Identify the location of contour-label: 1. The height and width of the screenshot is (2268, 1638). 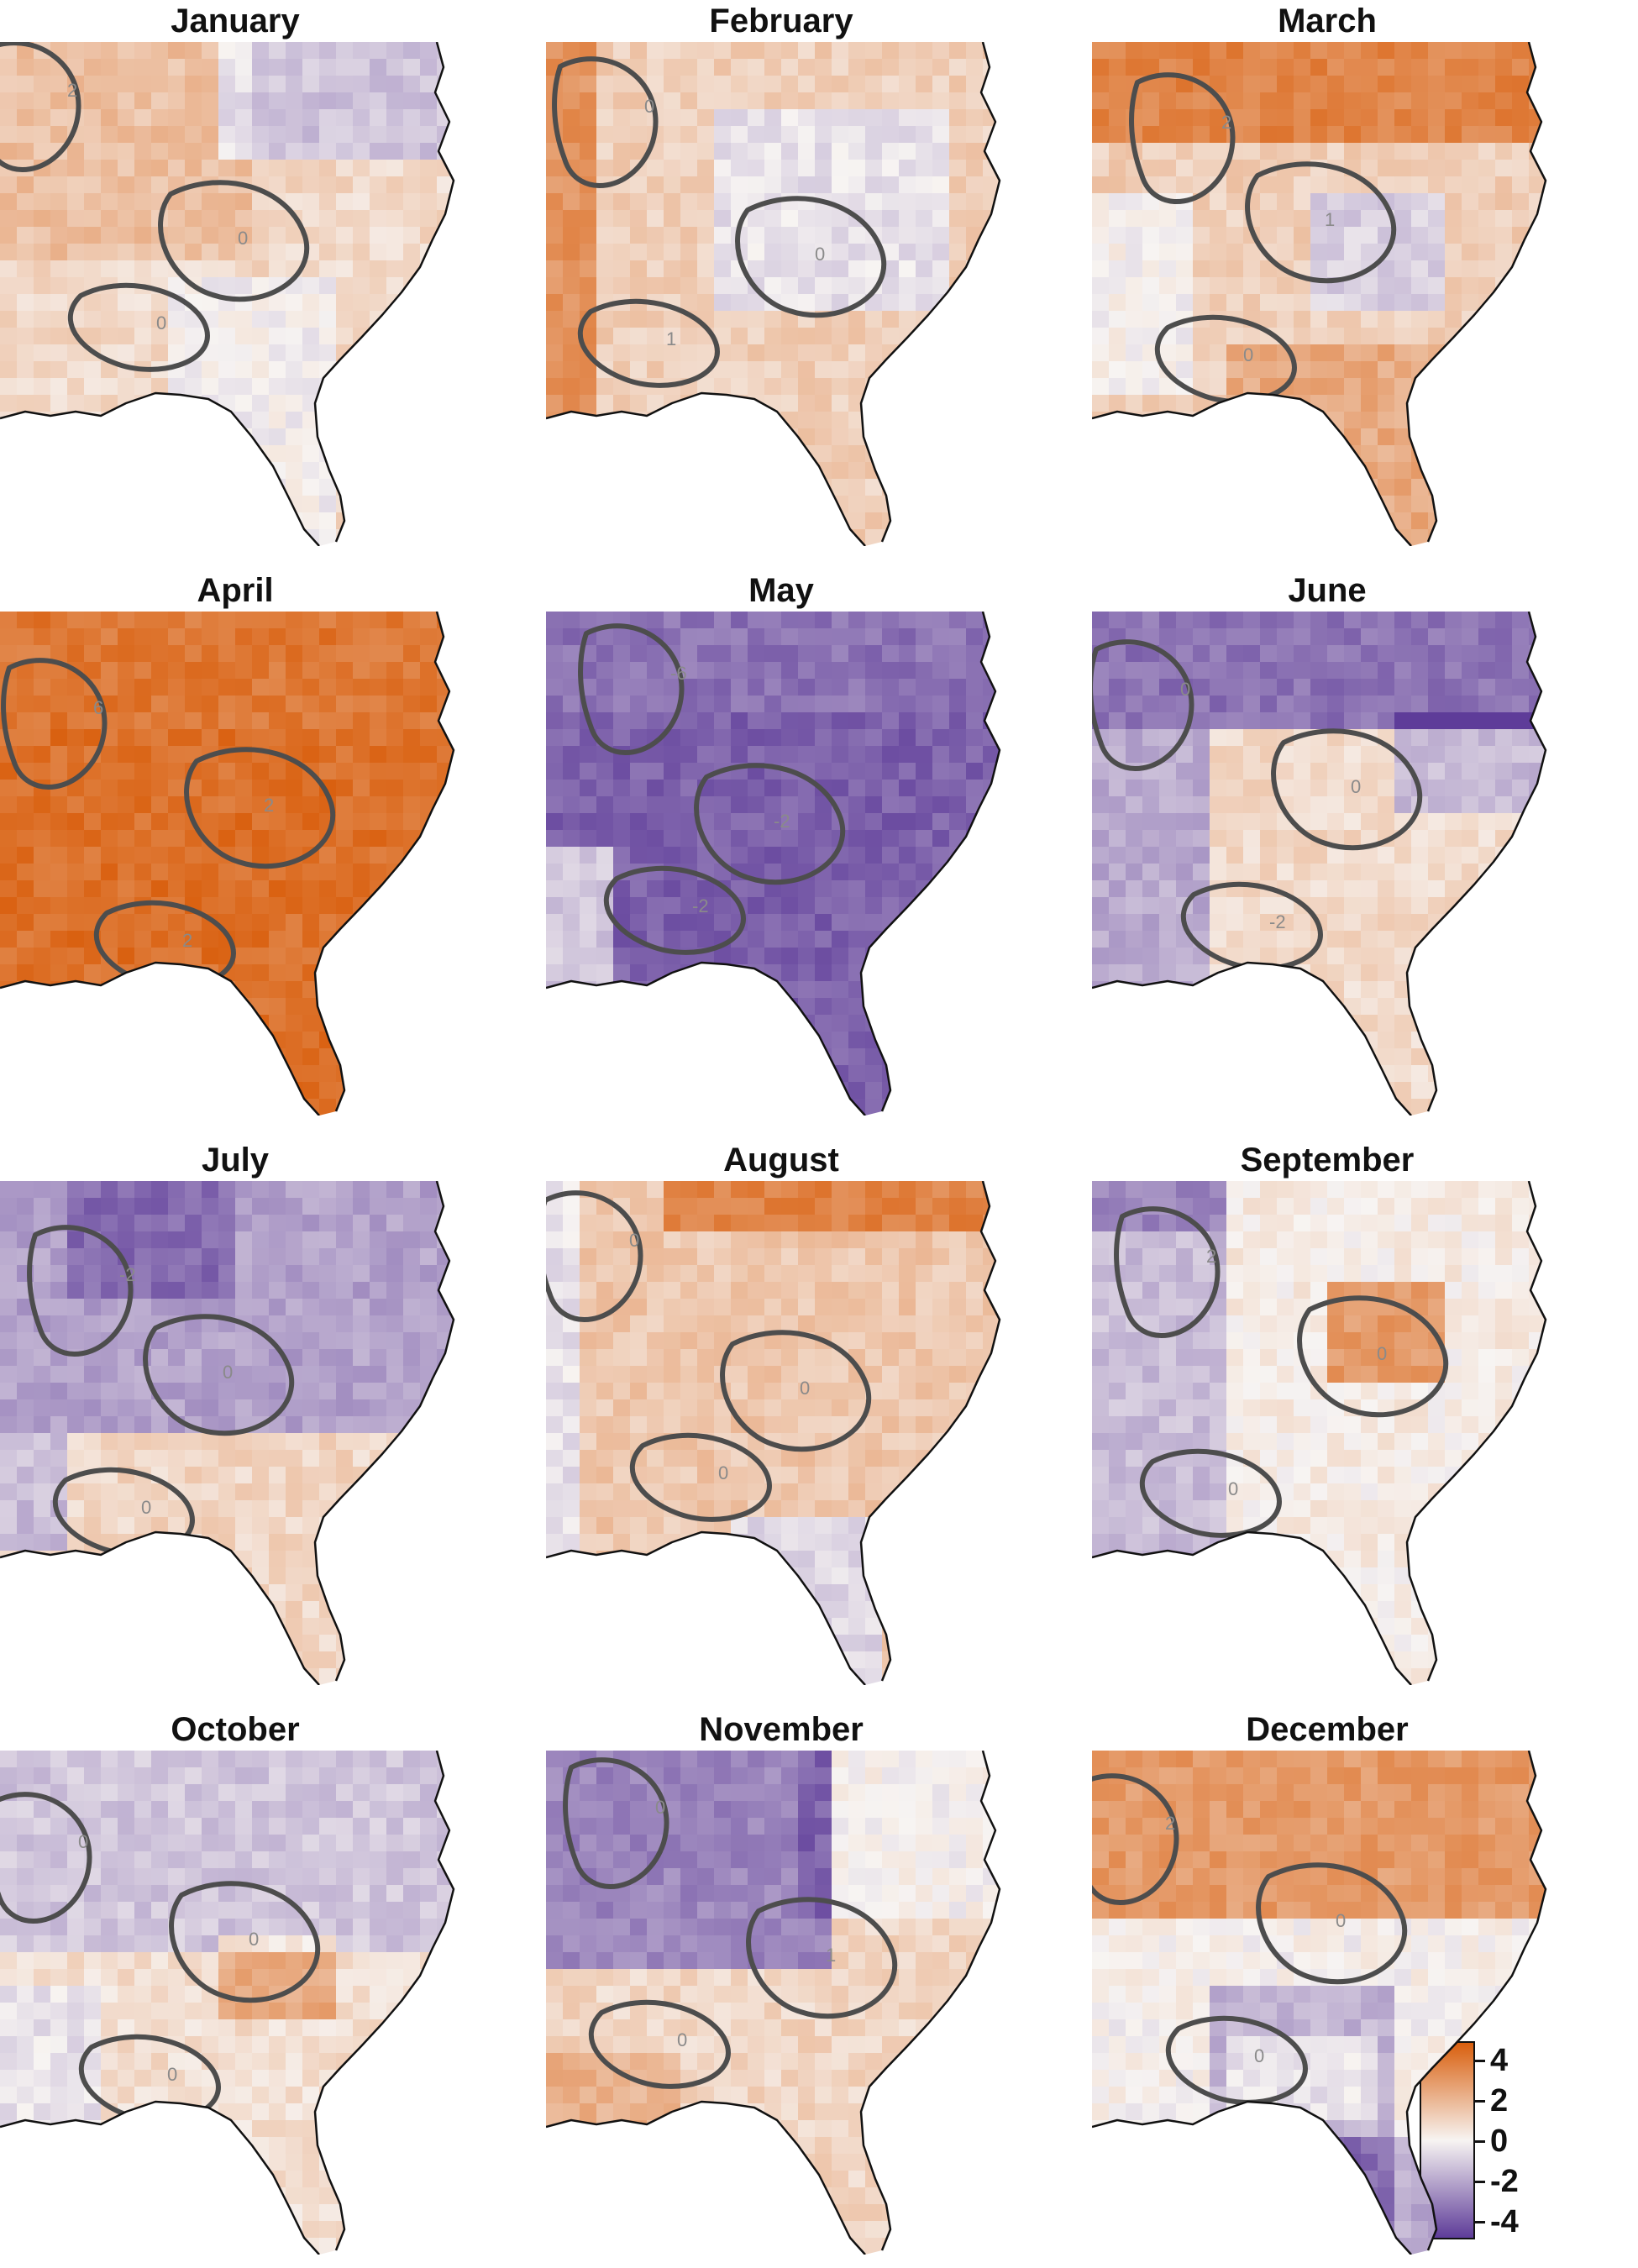
(831, 1955).